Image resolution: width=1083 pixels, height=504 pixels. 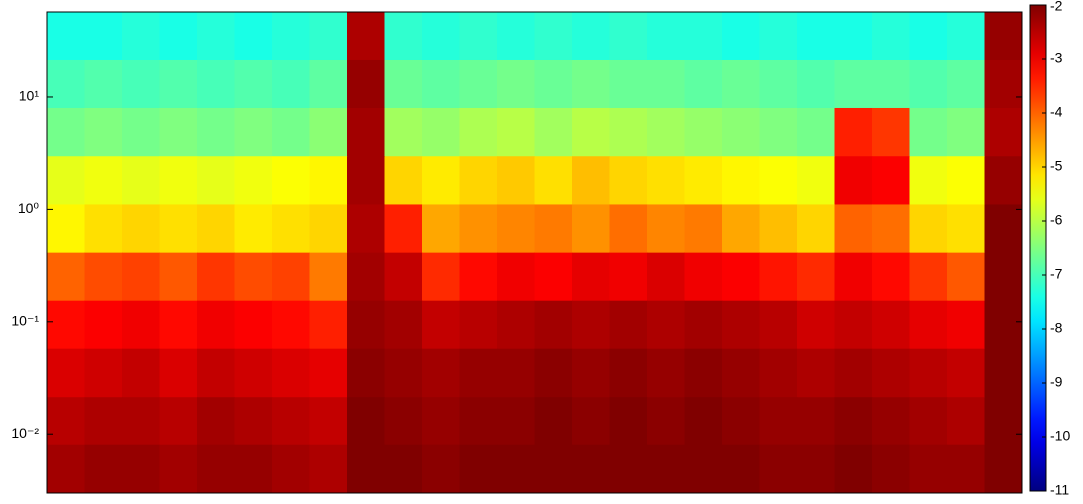 I want to click on y-tick-label: 10⁻¹, so click(x=25, y=321).